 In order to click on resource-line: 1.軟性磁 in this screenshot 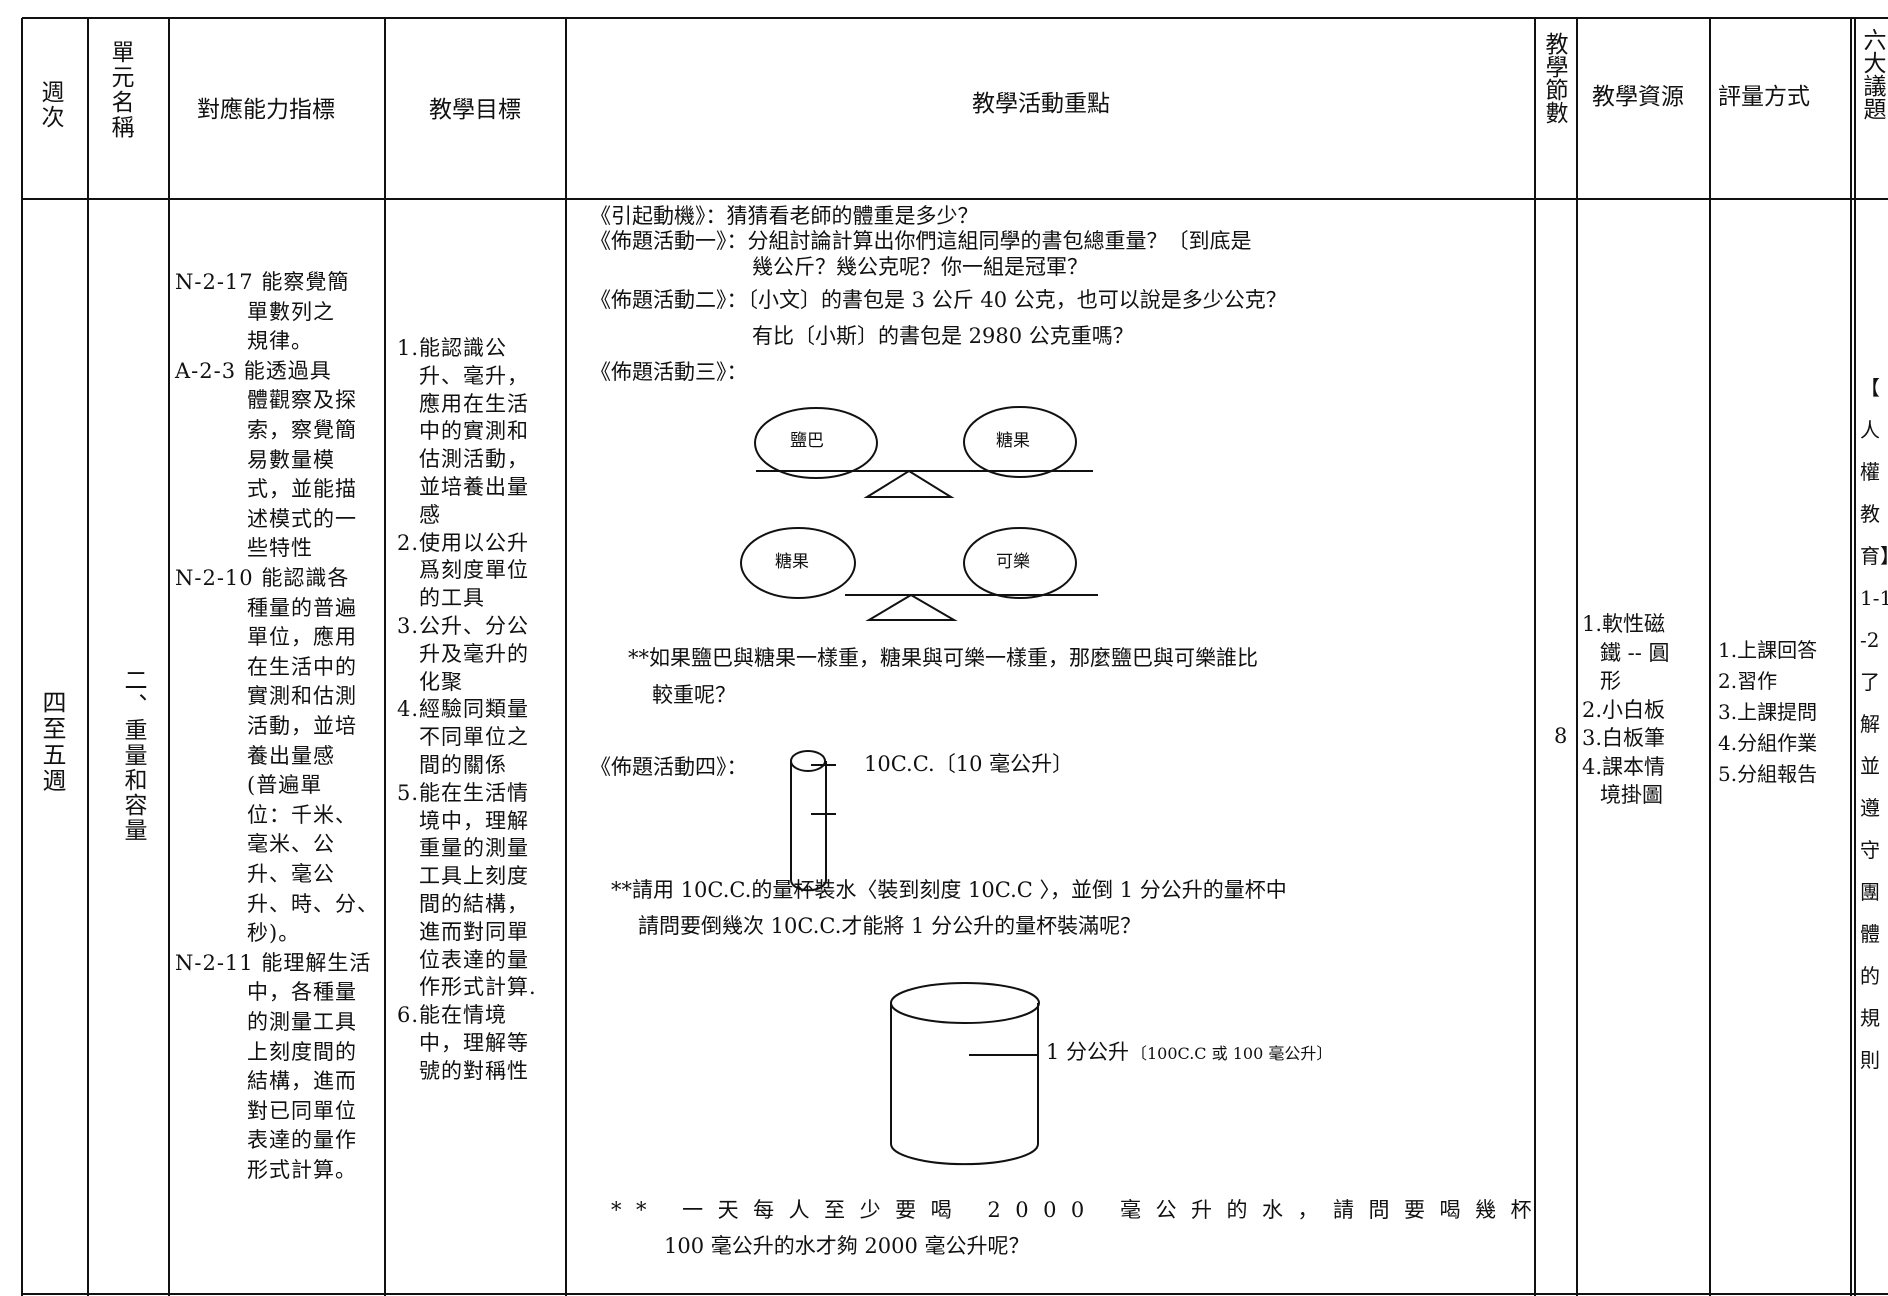, I will do `click(1624, 624)`.